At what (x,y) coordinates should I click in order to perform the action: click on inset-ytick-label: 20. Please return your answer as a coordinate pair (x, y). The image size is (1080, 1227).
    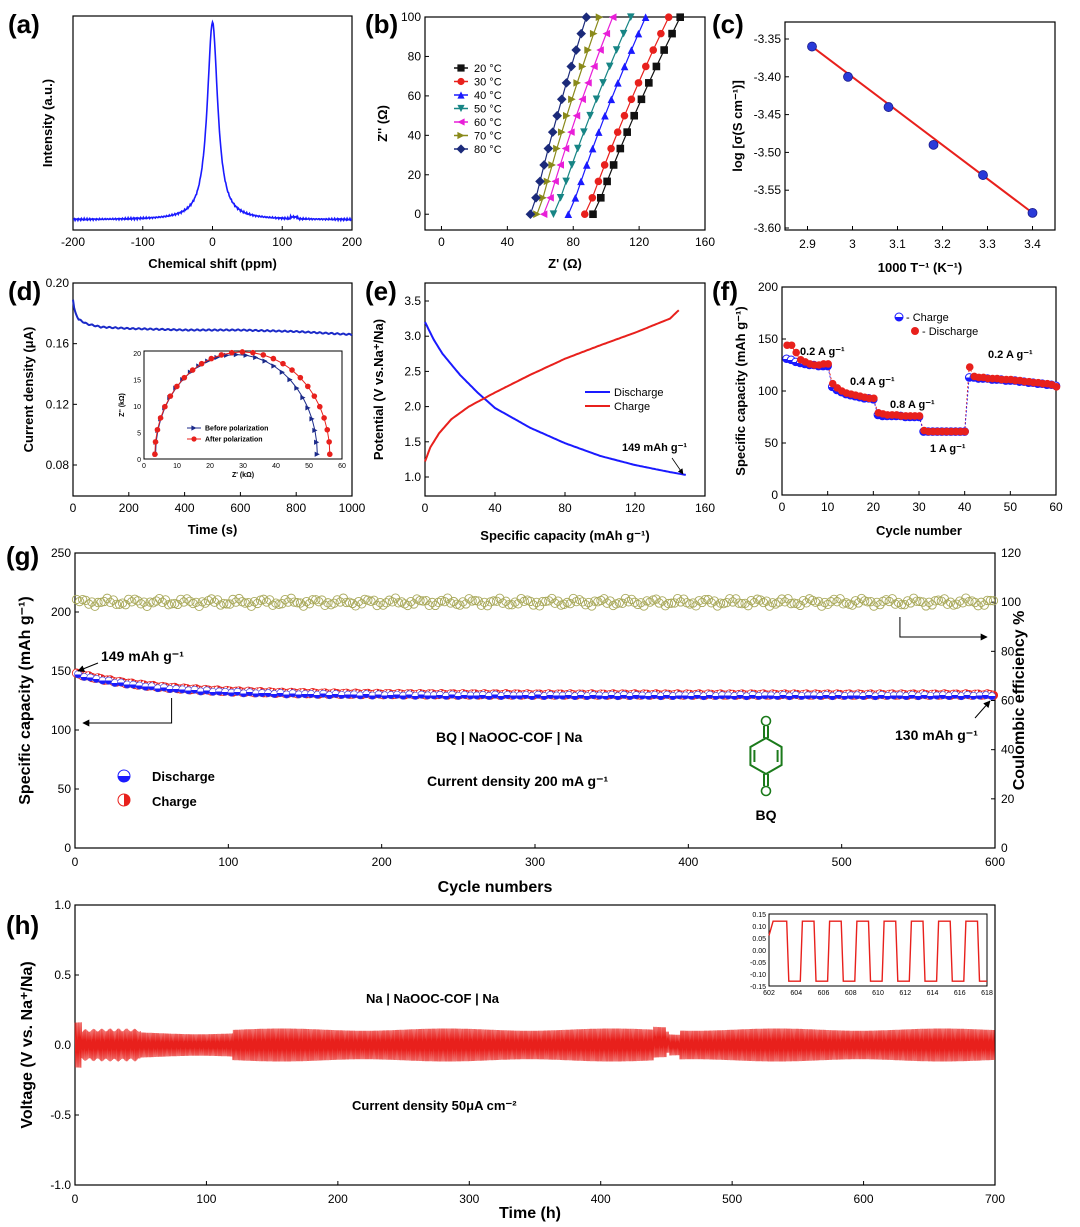
    Looking at the image, I should click on (137, 354).